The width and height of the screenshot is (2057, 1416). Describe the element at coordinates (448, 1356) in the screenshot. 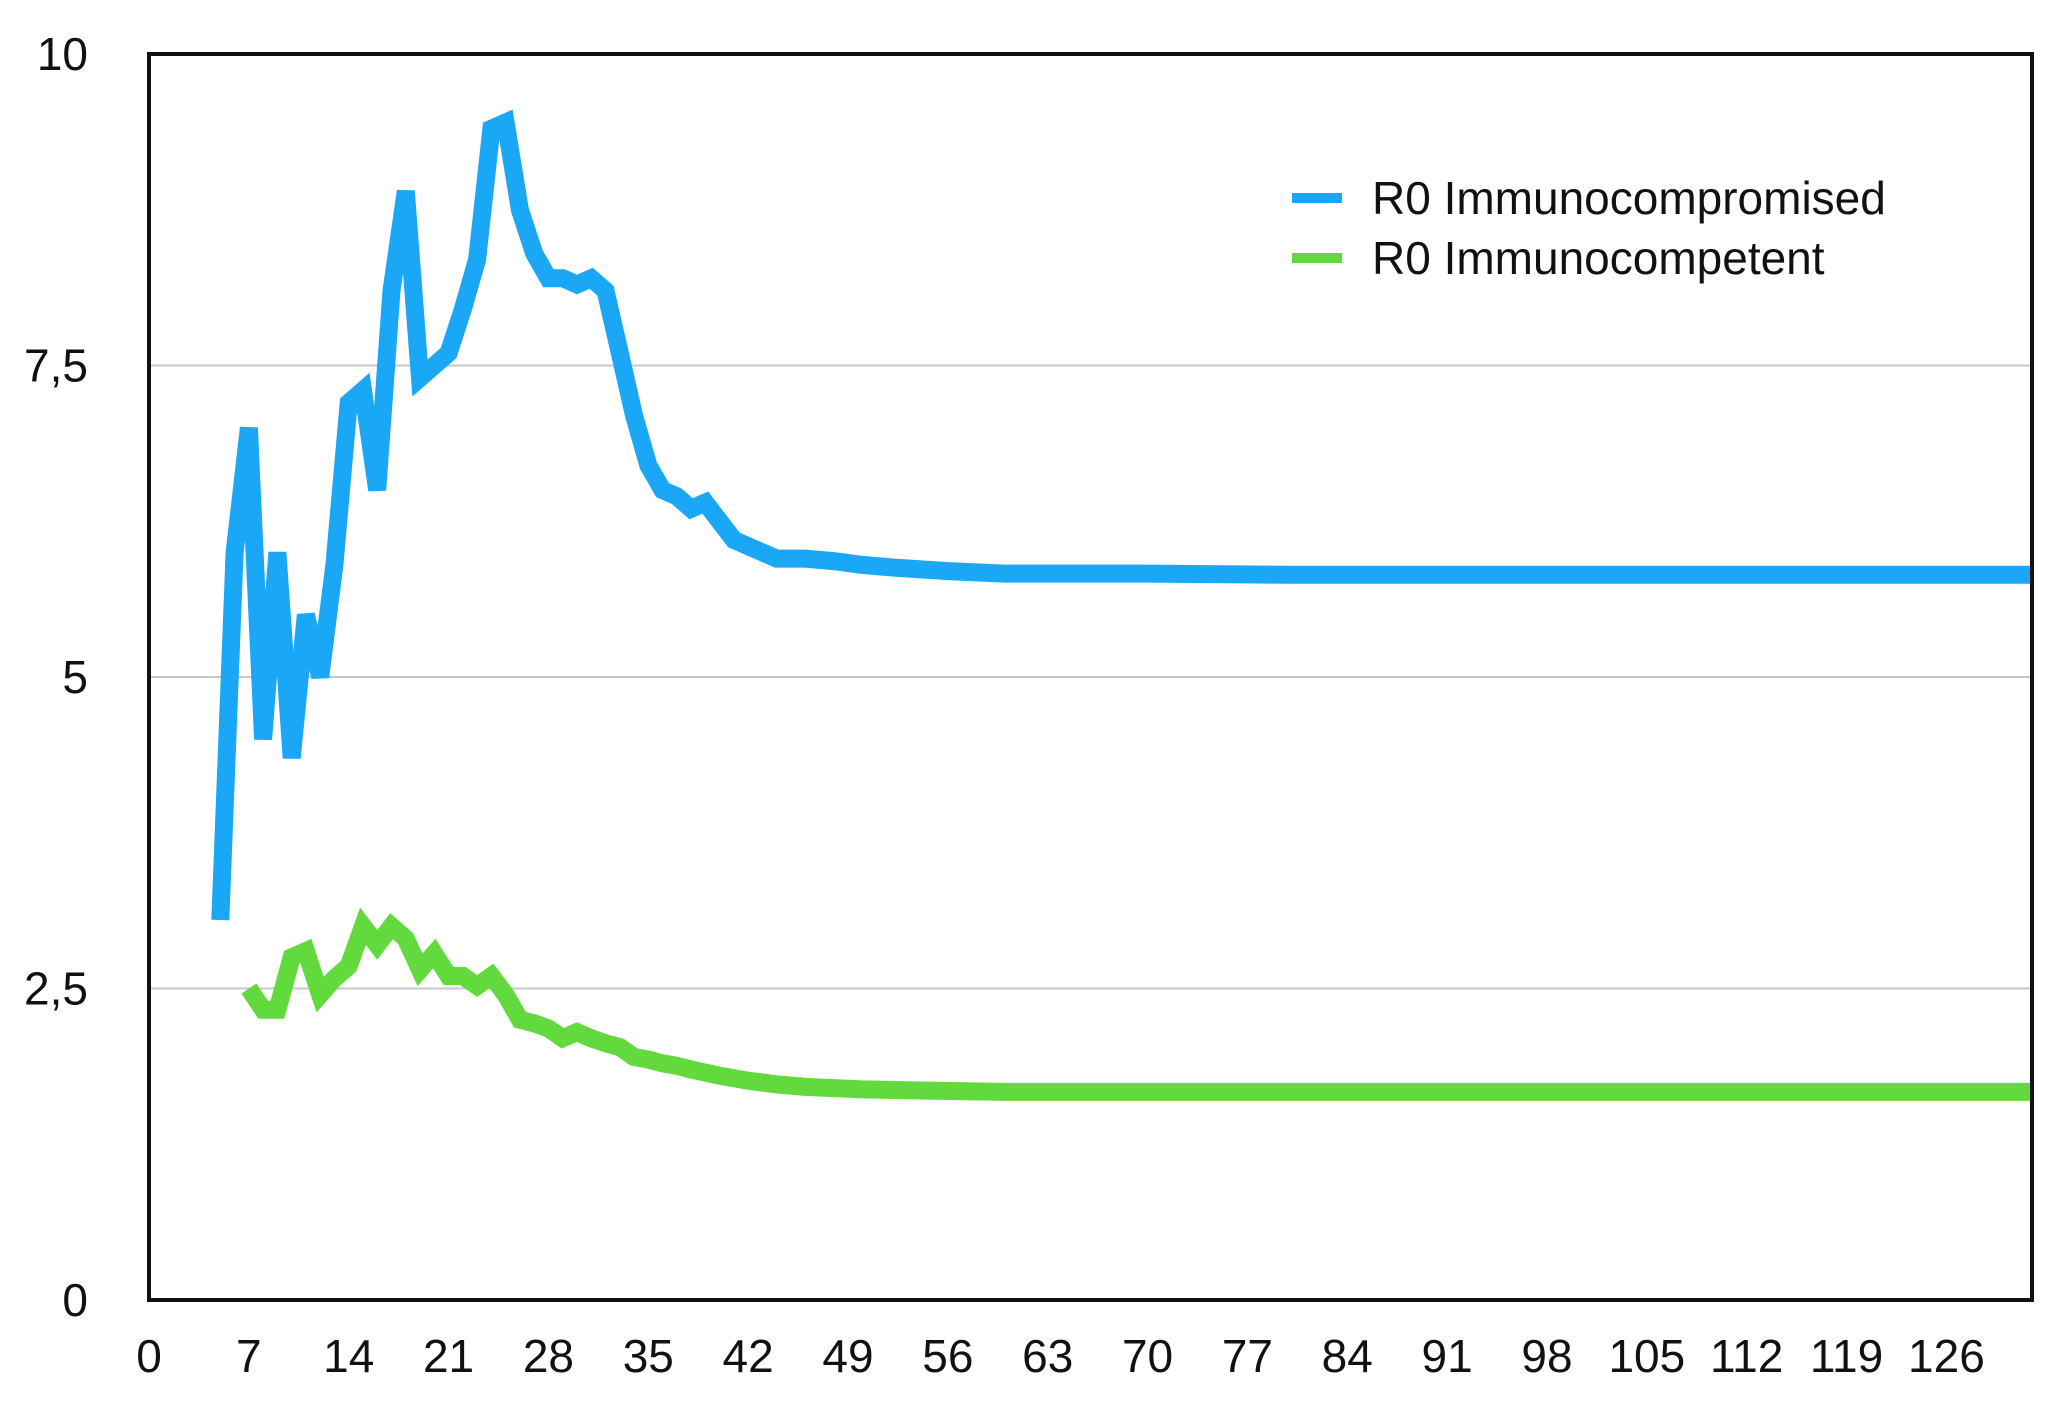

I see `x-tick-label: 21` at that location.